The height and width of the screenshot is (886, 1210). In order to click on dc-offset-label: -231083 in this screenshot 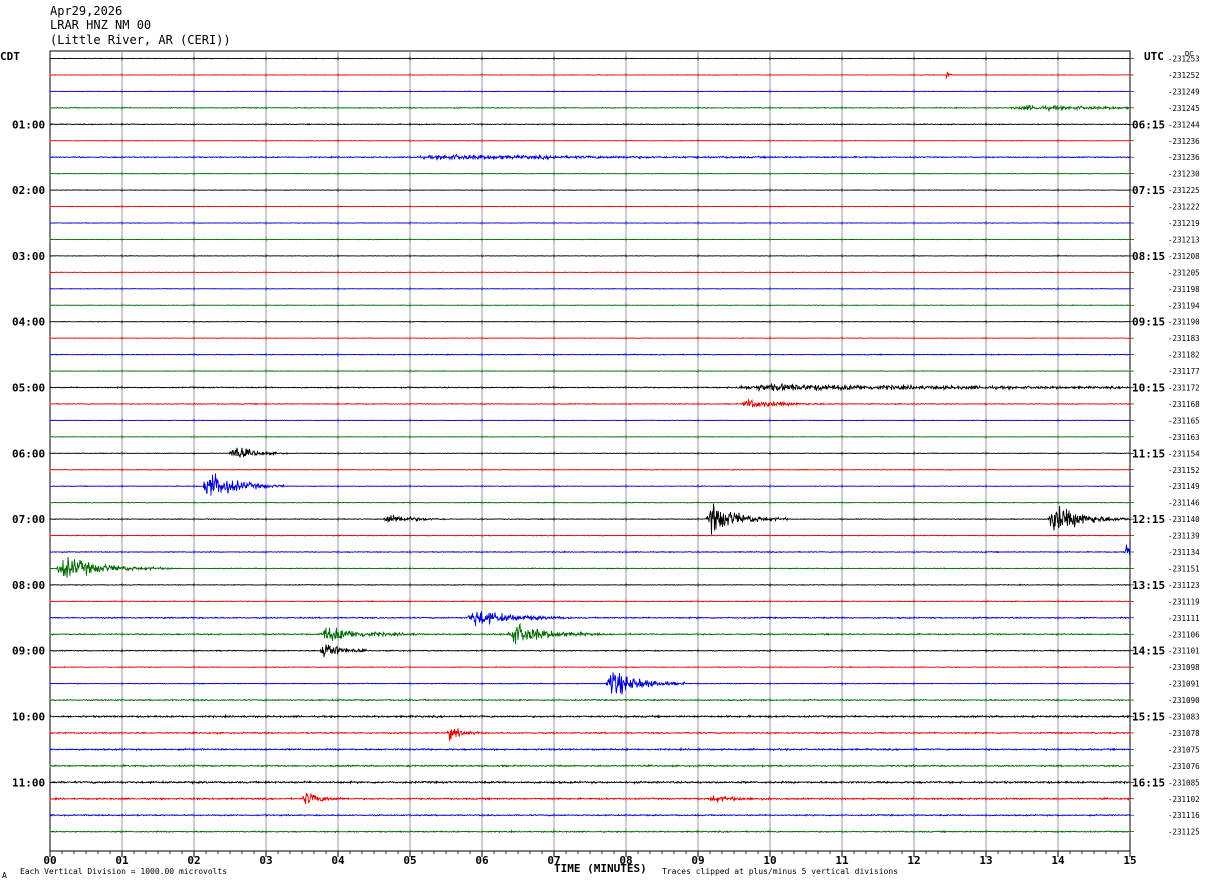, I will do `click(1184, 717)`.